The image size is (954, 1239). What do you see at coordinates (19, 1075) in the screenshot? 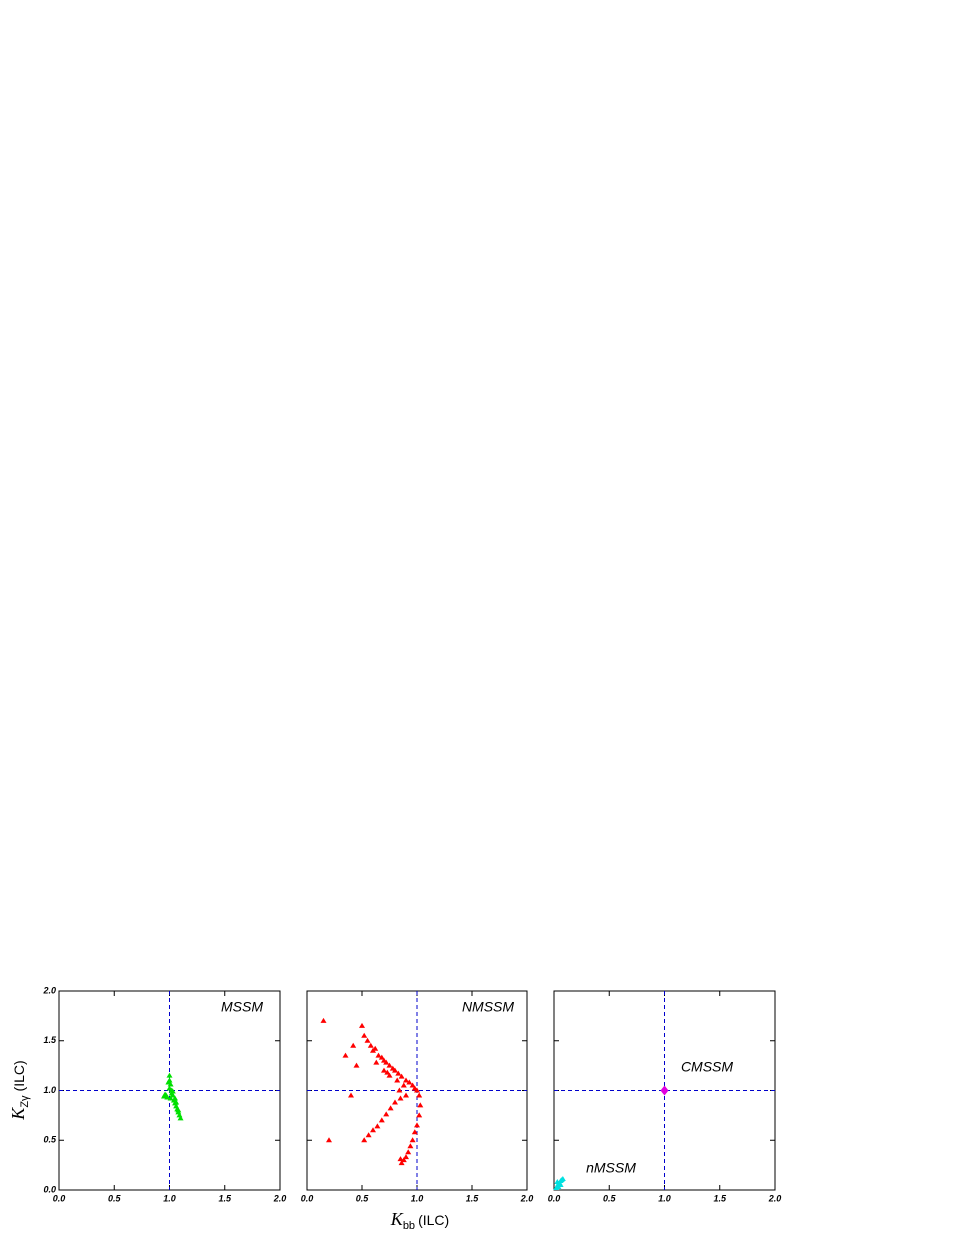
I see `y-unit: (ILC)` at bounding box center [19, 1075].